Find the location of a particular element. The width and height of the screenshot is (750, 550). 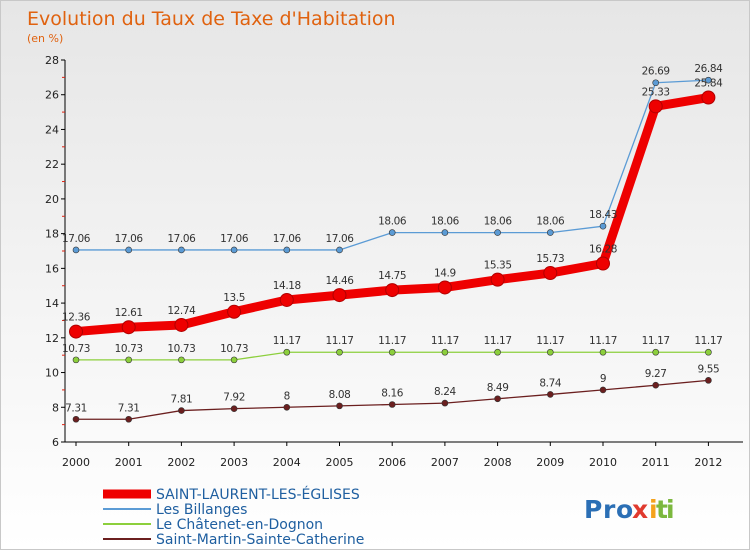

y-tick-label: 24 is located at coordinates (52, 129).